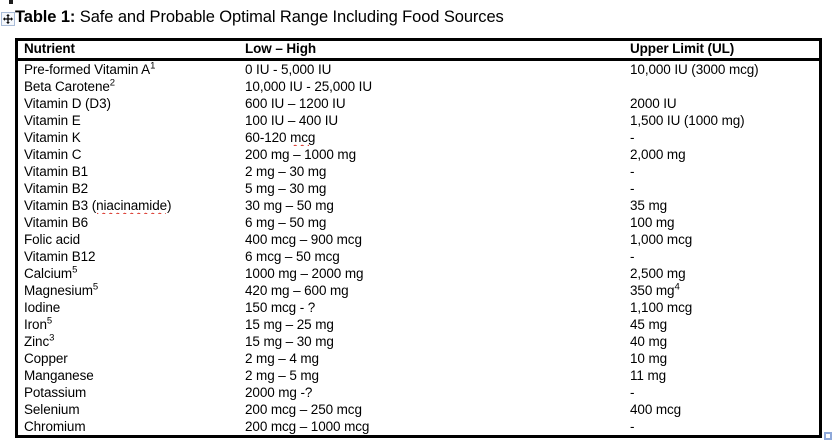 This screenshot has height=440, width=836. I want to click on table-row: Chromium 200 mcg – 1000 mcg -, so click(418, 426).